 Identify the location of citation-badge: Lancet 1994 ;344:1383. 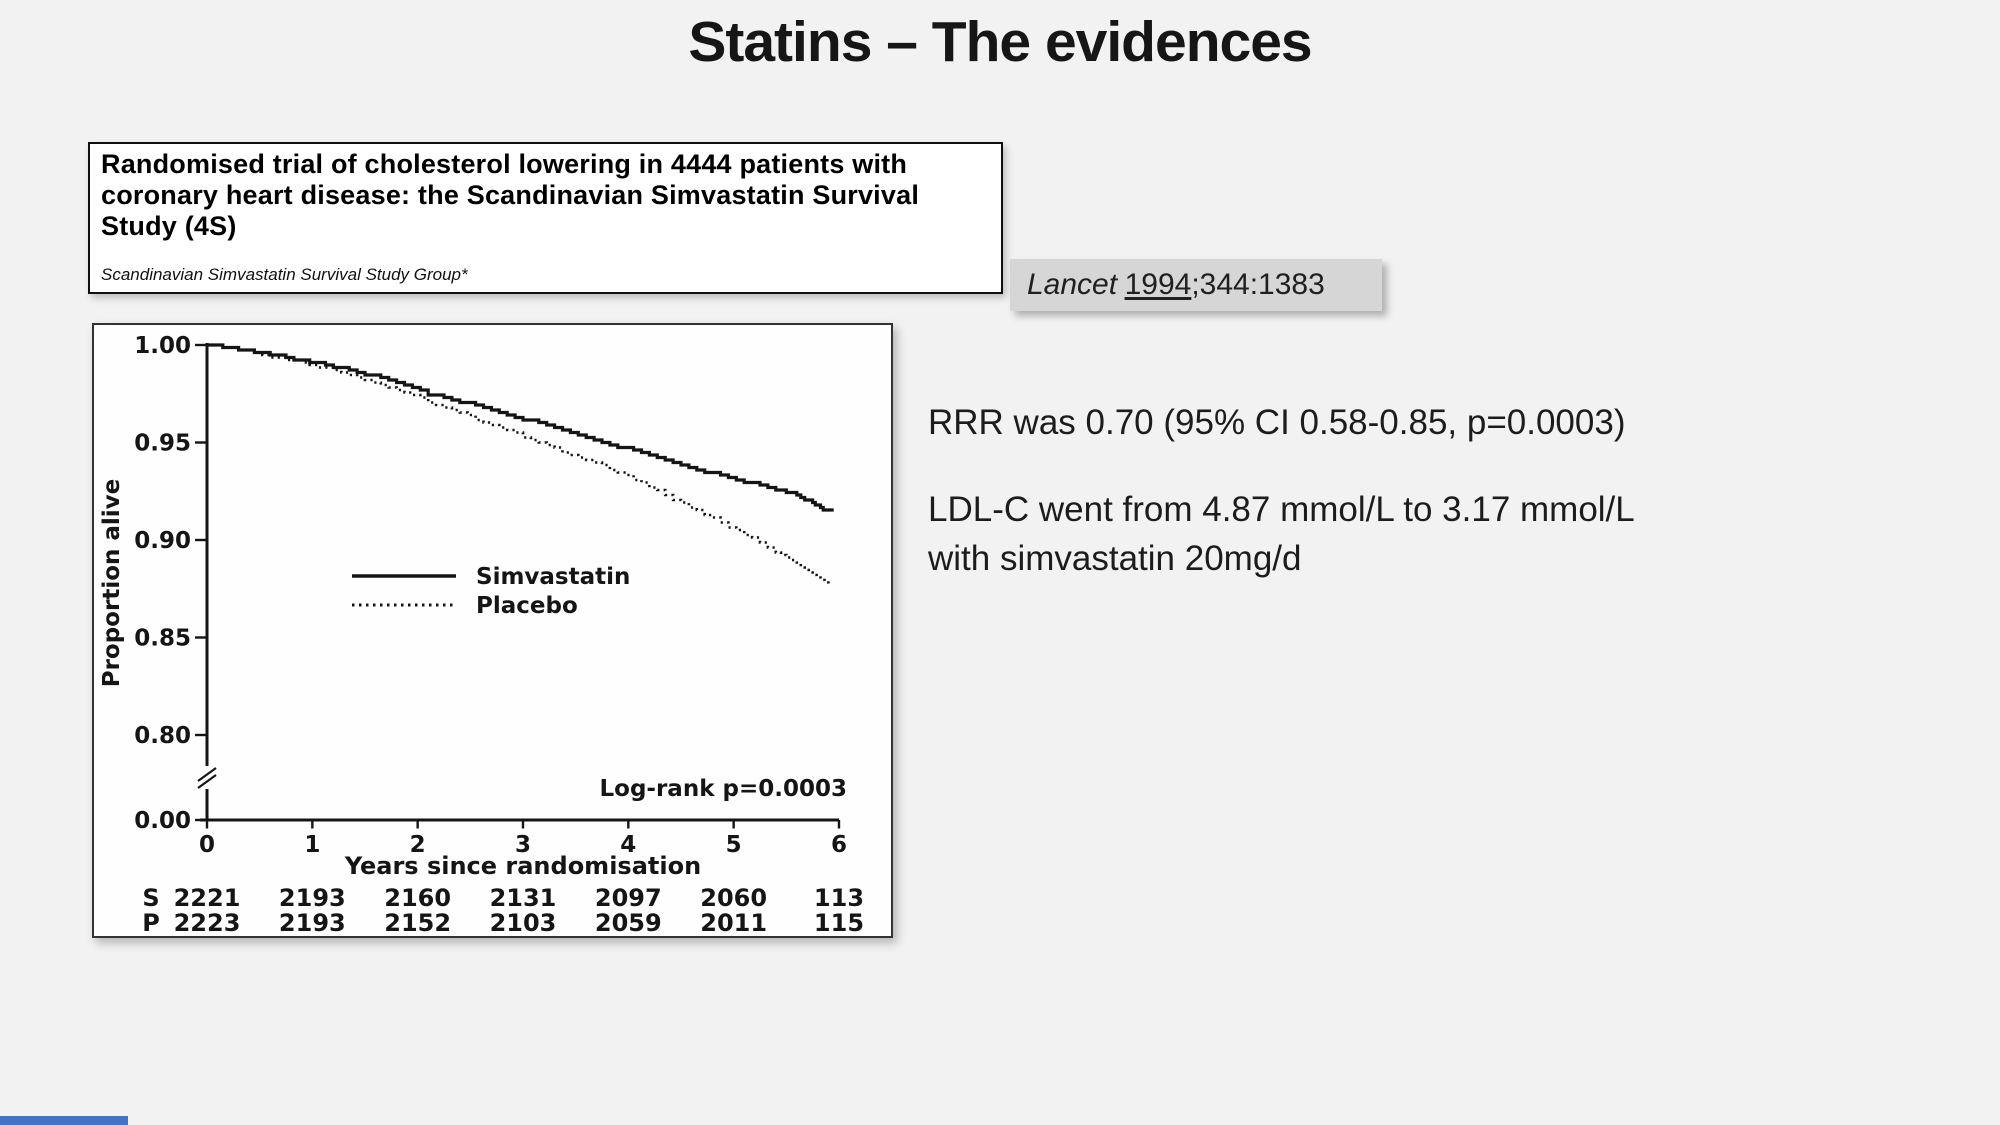
(1196, 285).